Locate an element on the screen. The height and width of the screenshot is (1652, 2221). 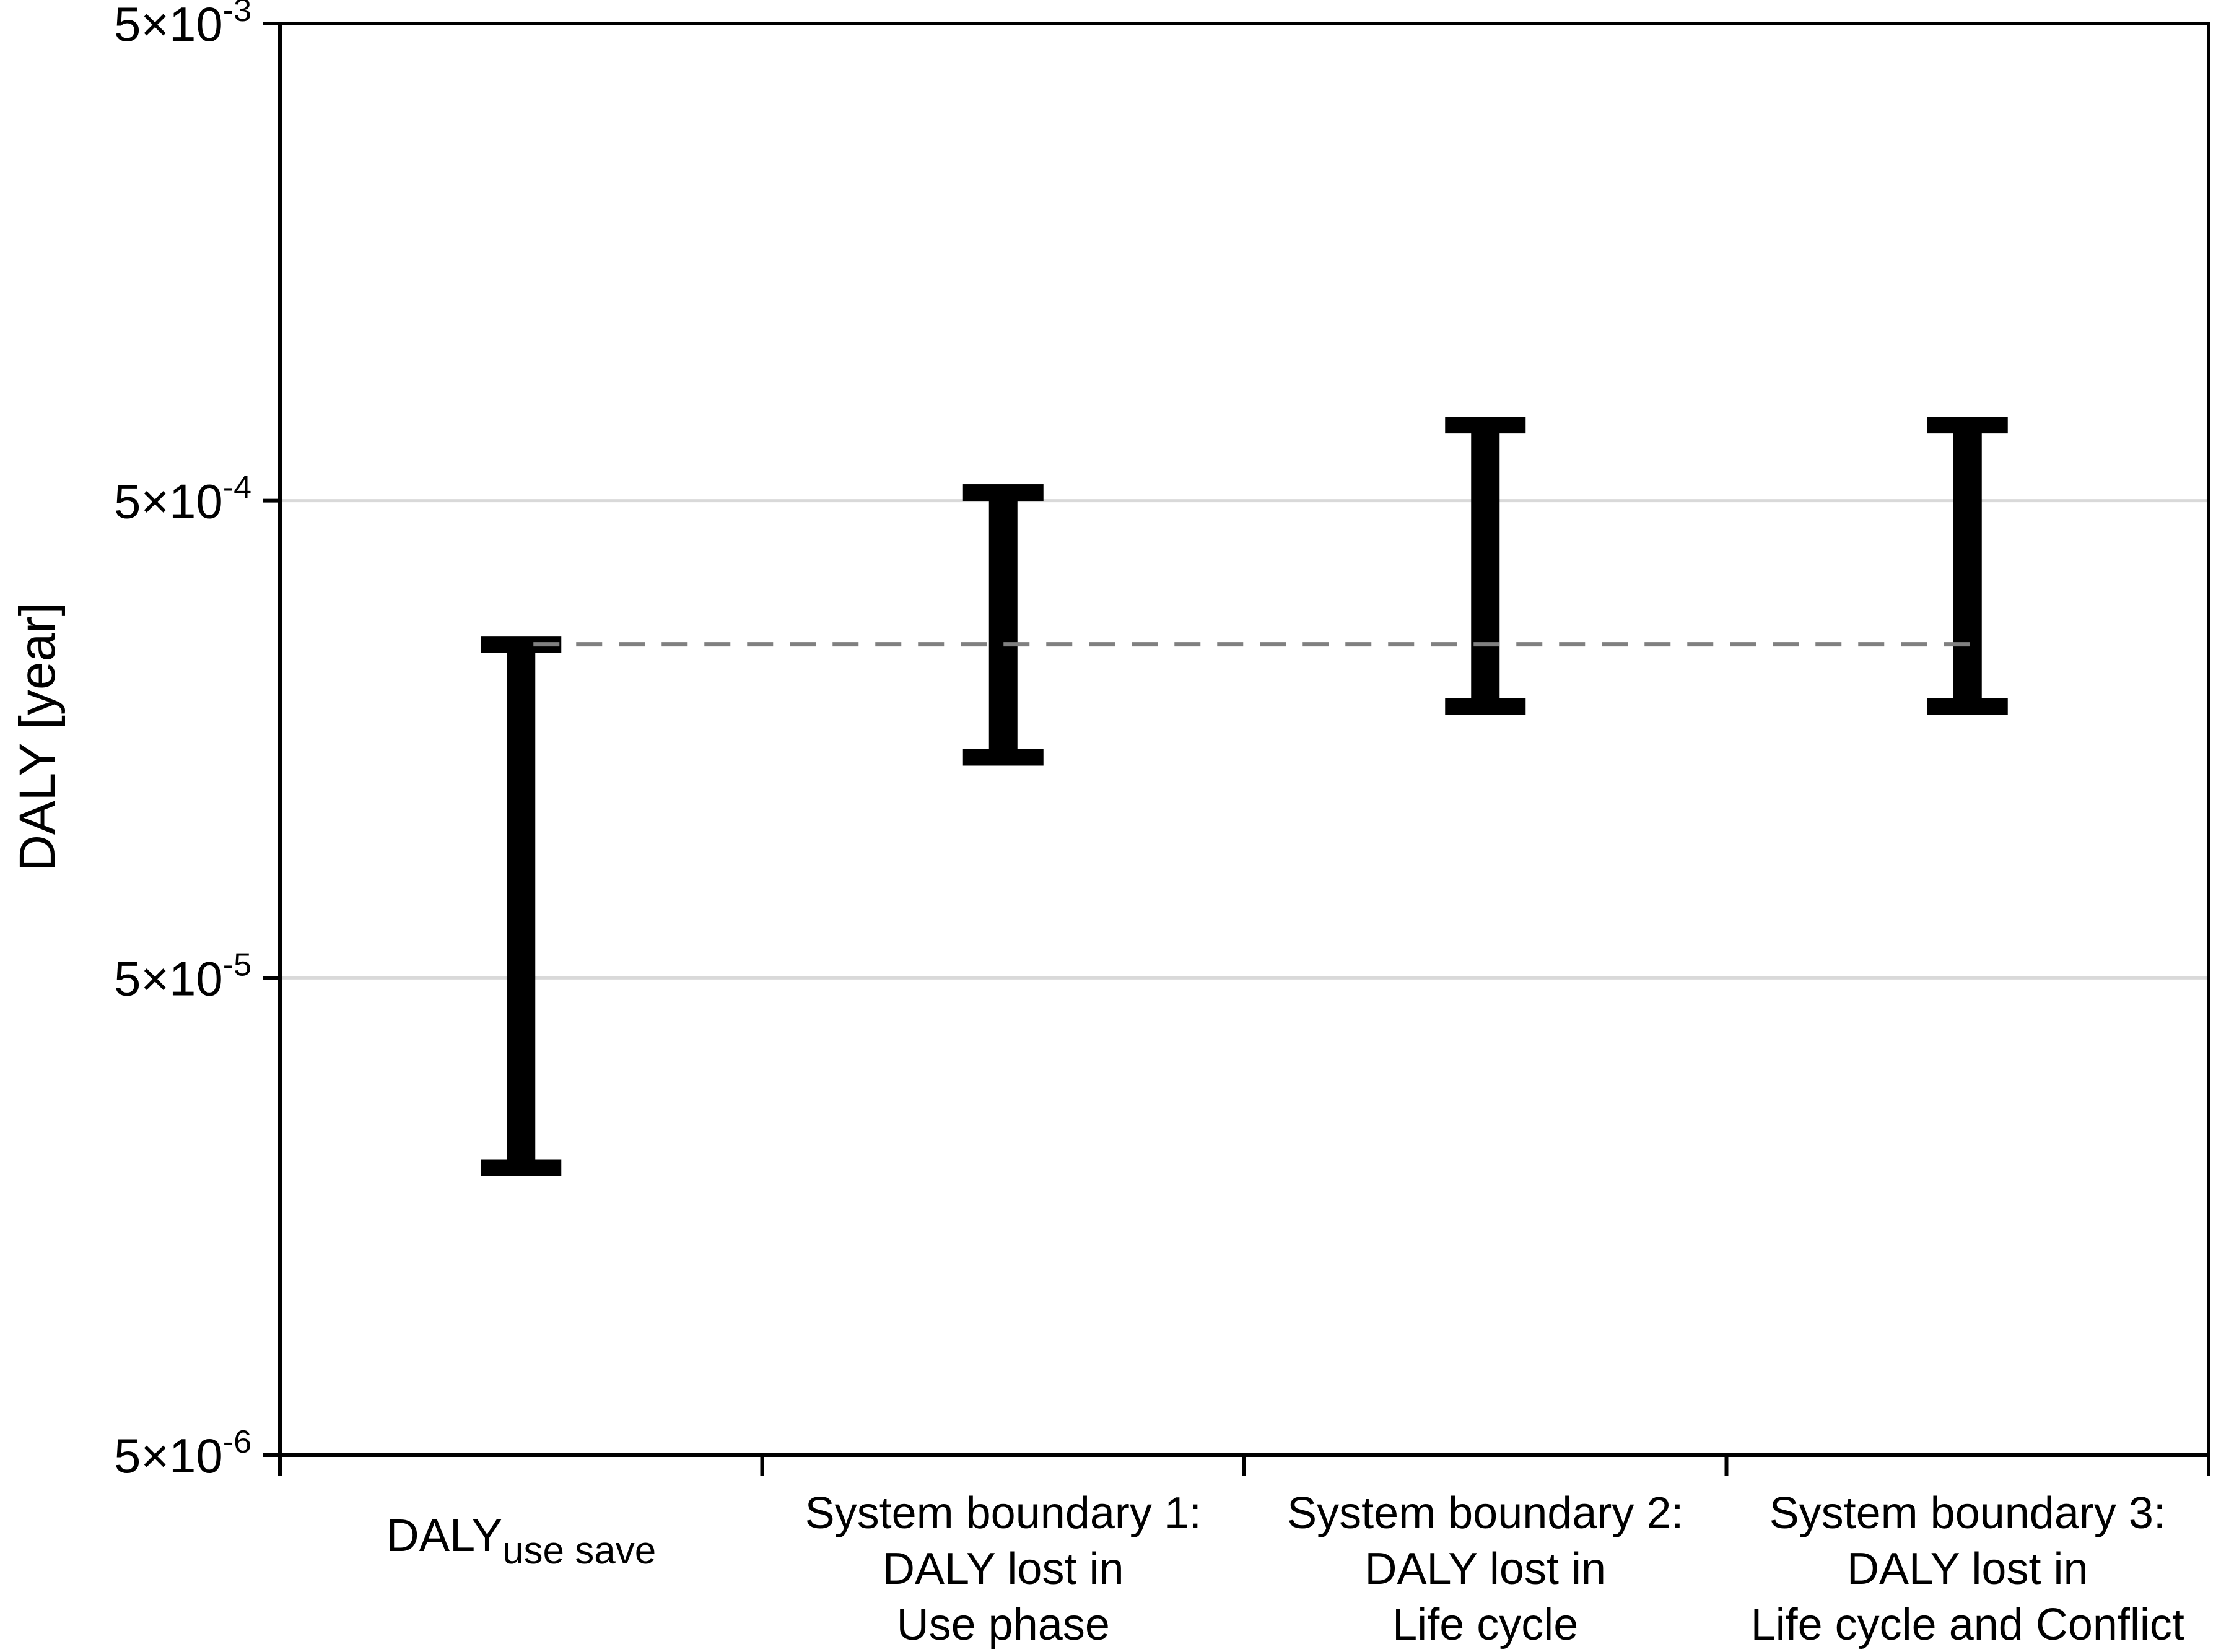
y-tick-label: 5×10⁻⁴ is located at coordinates (182, 499).